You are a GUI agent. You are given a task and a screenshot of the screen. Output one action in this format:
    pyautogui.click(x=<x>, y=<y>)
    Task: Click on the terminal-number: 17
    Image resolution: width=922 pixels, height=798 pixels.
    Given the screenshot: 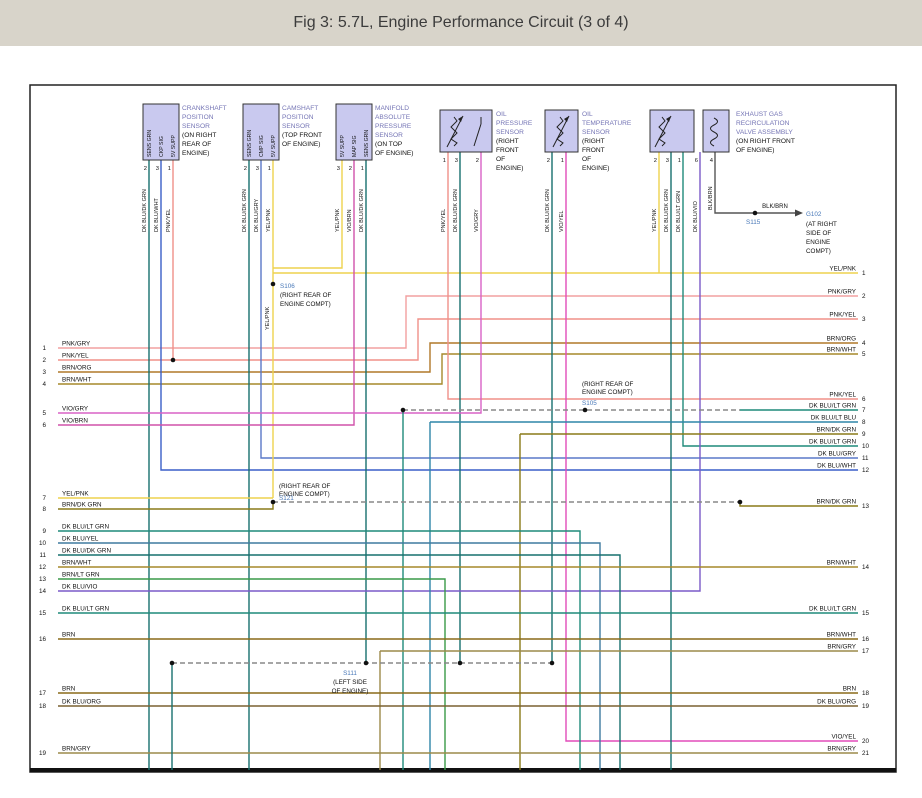 What is the action you would take?
    pyautogui.click(x=43, y=693)
    